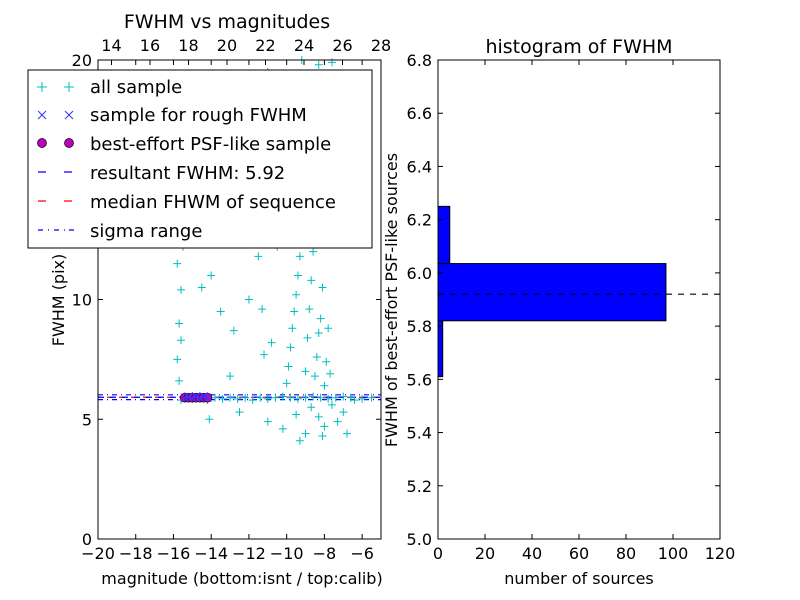 This screenshot has width=800, height=600. What do you see at coordinates (174, 553) in the screenshot?
I see `left-x-tick-label: −16` at bounding box center [174, 553].